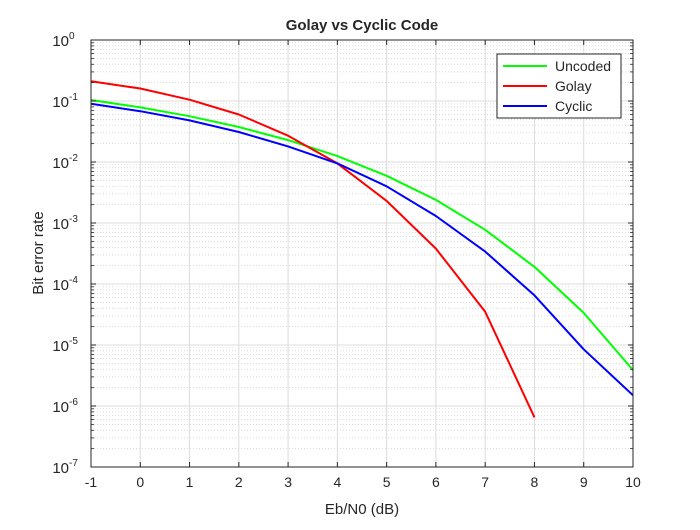 The height and width of the screenshot is (530, 700). What do you see at coordinates (72, 36) in the screenshot?
I see `y-tick-exponent: 0` at bounding box center [72, 36].